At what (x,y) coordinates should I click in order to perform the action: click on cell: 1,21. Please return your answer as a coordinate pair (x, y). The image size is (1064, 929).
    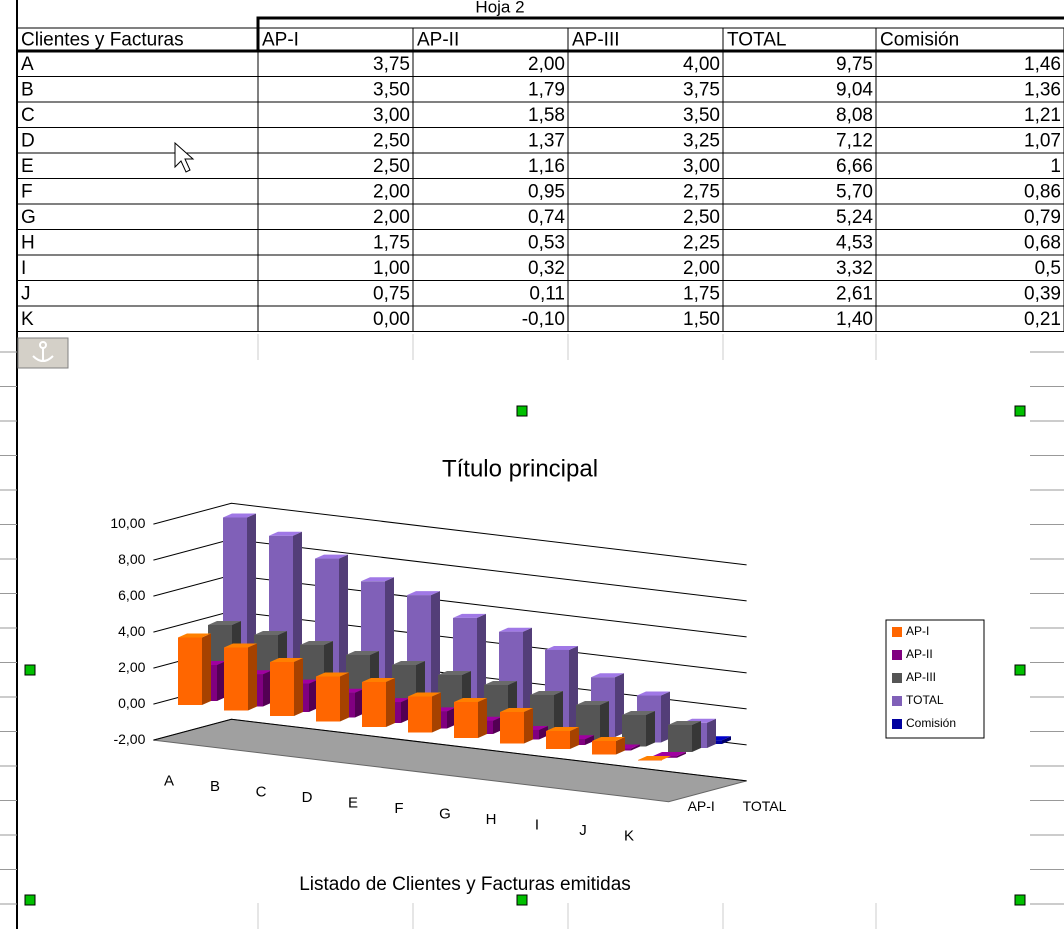
    Looking at the image, I should click on (1042, 115).